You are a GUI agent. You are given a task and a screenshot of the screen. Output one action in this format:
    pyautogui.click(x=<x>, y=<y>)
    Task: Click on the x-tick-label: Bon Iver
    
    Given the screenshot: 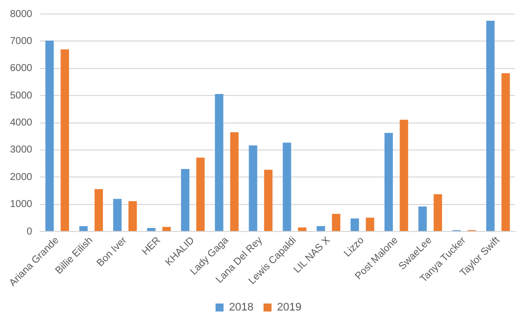 What is the action you would take?
    pyautogui.click(x=112, y=252)
    